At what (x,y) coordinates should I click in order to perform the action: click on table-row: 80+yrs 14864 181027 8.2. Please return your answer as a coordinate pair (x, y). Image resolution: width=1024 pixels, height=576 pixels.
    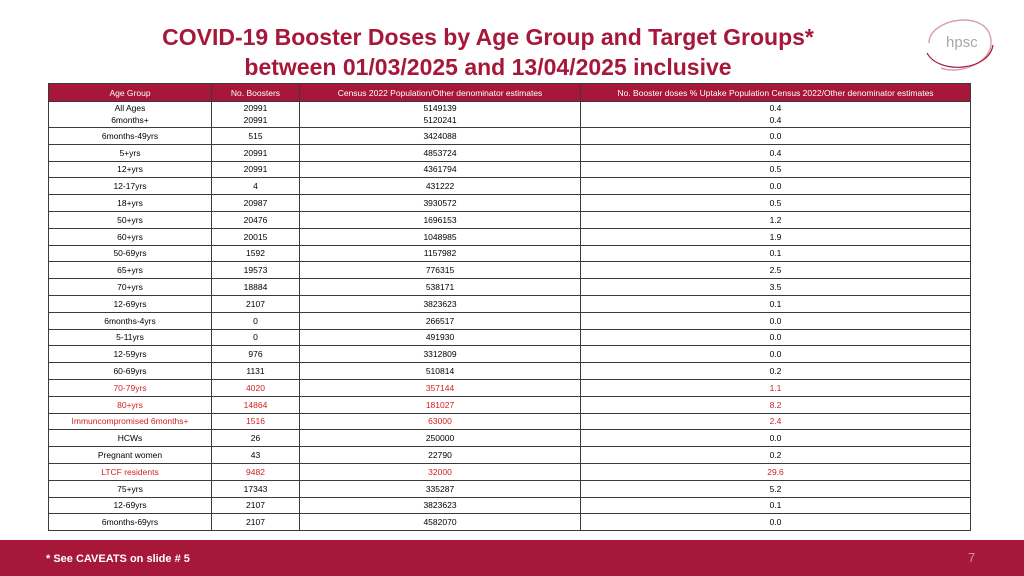
    Looking at the image, I should click on (509, 404).